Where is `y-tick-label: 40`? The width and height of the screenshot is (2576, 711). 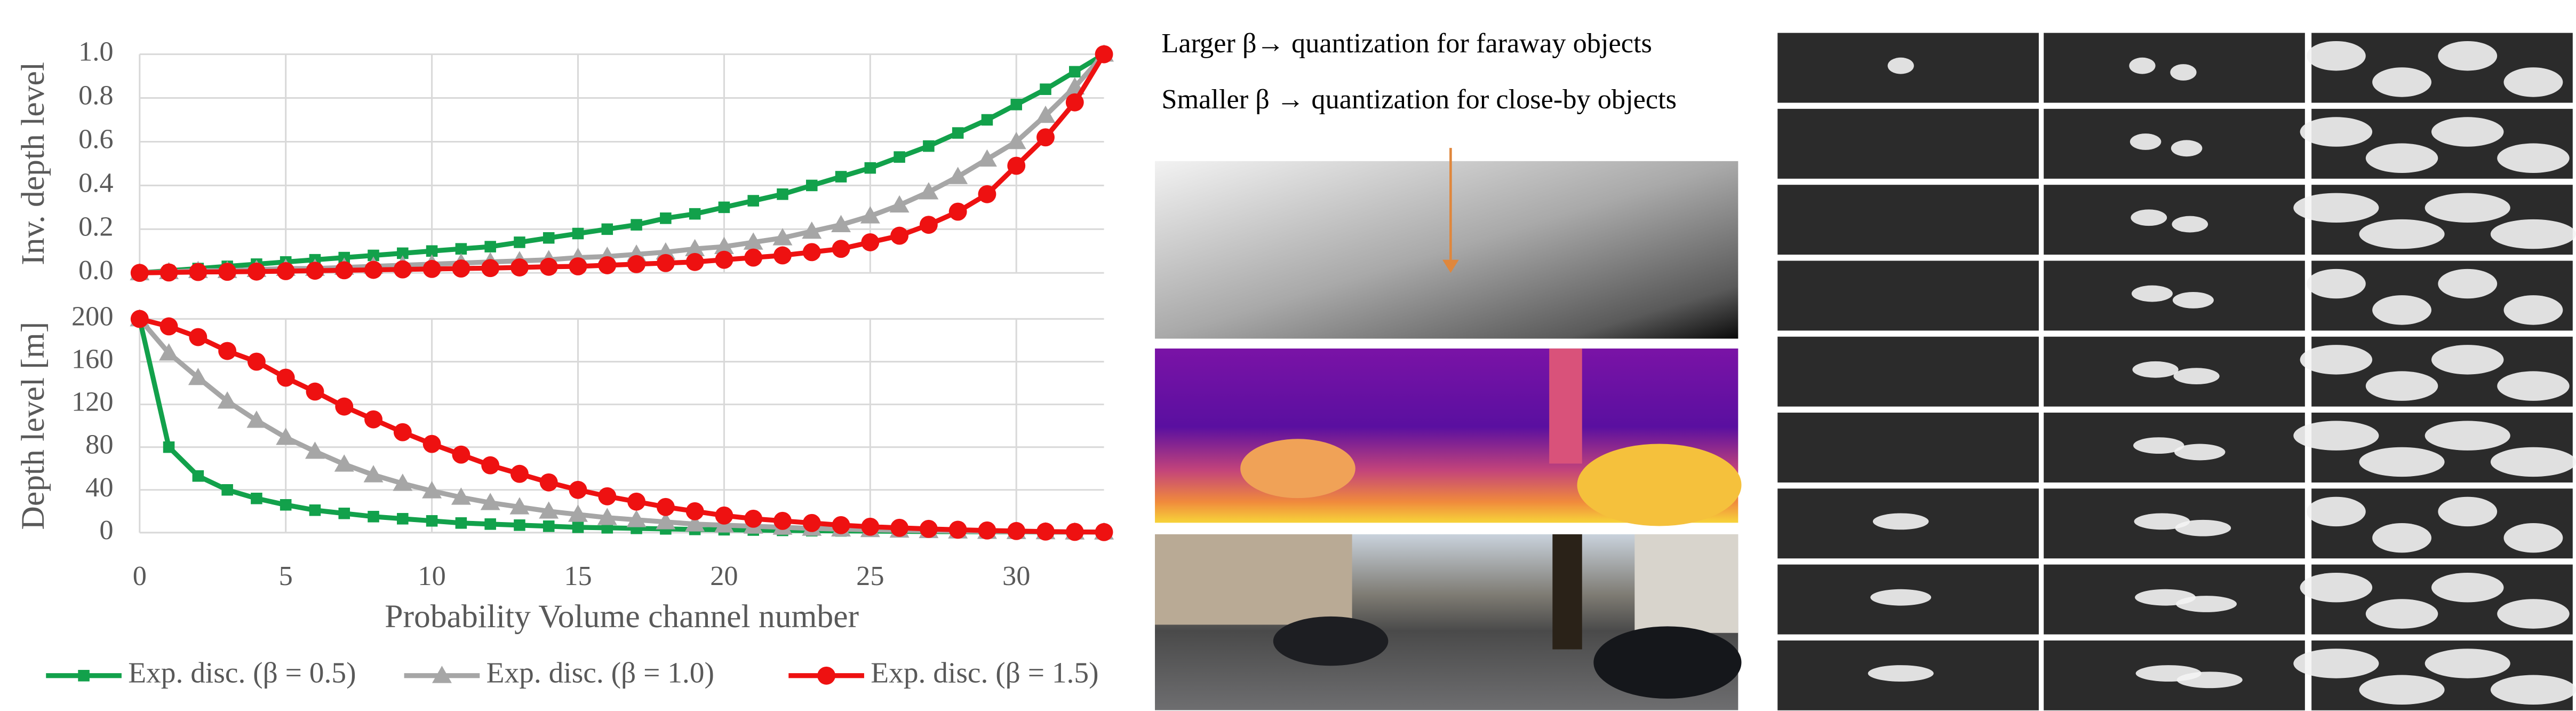
y-tick-label: 40 is located at coordinates (99, 487).